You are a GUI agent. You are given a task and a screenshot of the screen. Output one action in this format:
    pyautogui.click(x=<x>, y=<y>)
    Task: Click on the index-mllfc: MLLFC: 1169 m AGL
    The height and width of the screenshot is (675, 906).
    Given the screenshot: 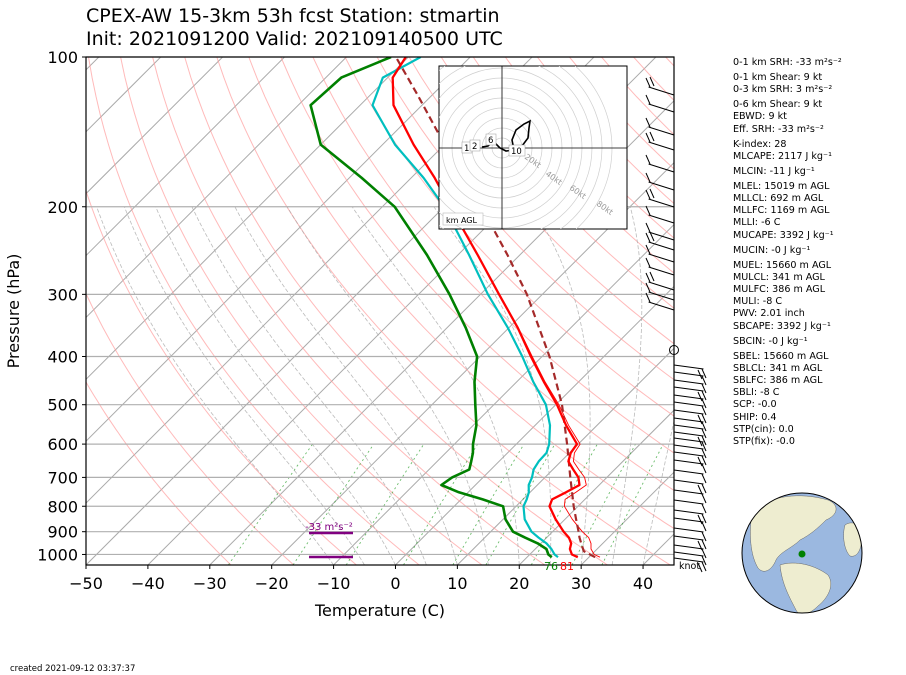 What is the action you would take?
    pyautogui.click(x=781, y=211)
    